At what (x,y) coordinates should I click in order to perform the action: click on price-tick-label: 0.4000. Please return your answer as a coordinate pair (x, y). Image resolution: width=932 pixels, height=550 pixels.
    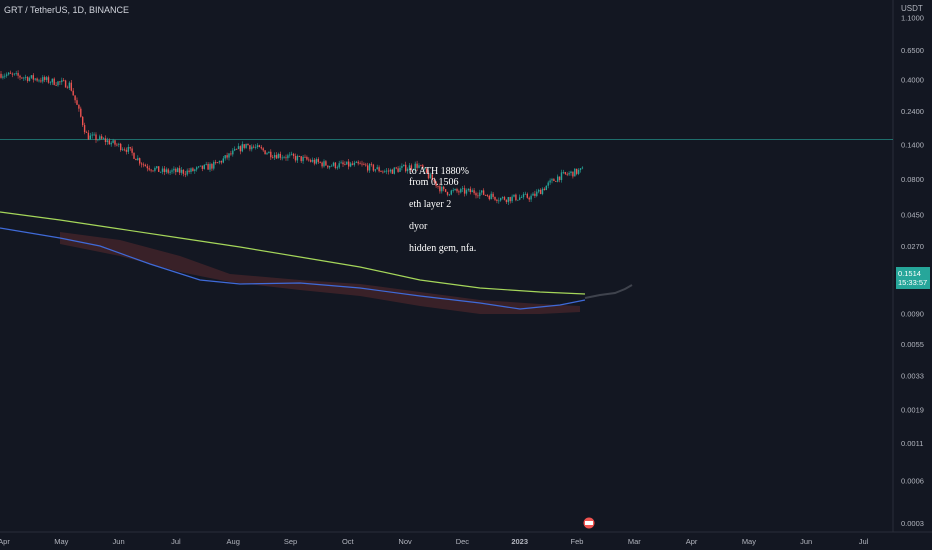
    Looking at the image, I should click on (912, 80).